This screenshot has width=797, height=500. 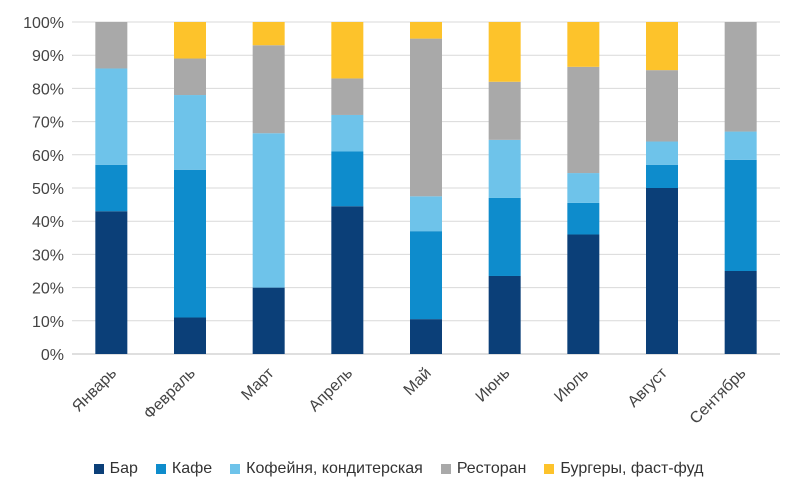 What do you see at coordinates (48, 156) in the screenshot?
I see `y-tick-label: 60%` at bounding box center [48, 156].